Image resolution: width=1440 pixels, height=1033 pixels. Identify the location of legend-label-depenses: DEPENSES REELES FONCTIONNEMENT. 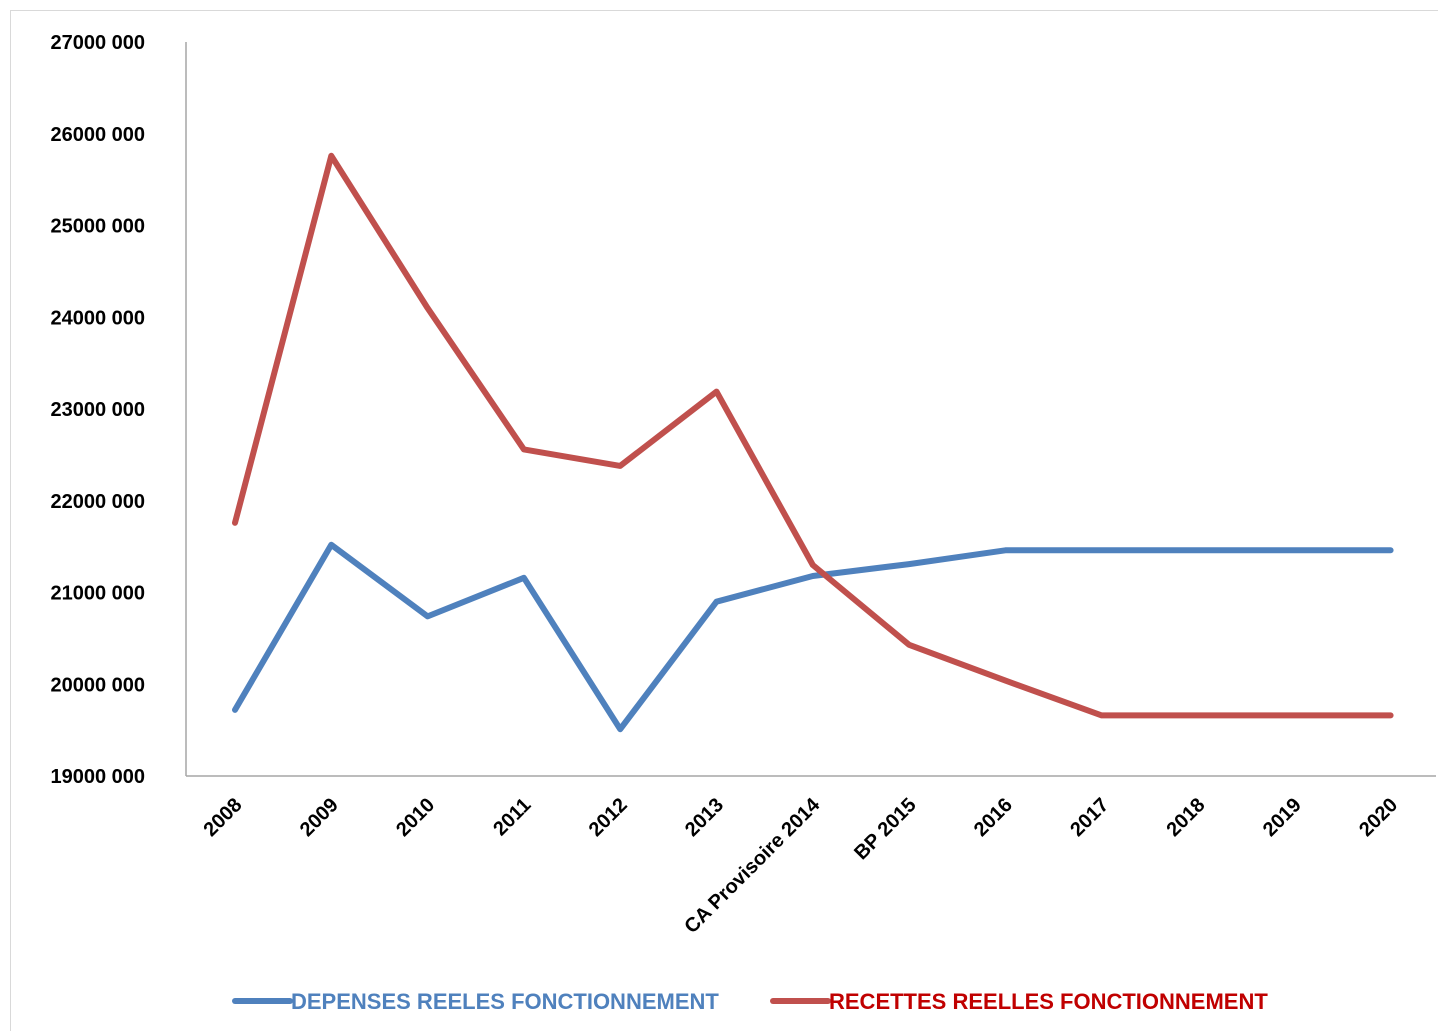
(505, 1001).